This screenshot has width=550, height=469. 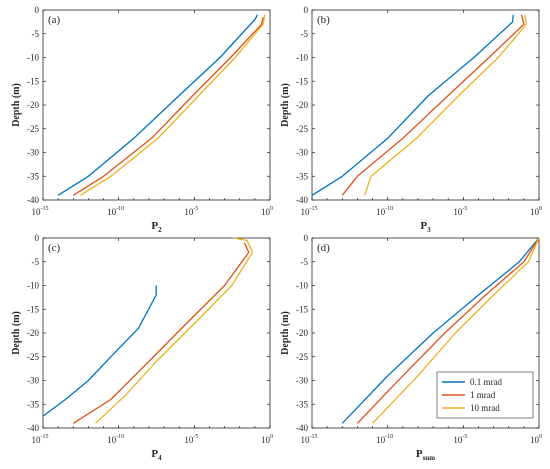 I want to click on x-axis-label: Psum, so click(x=425, y=455).